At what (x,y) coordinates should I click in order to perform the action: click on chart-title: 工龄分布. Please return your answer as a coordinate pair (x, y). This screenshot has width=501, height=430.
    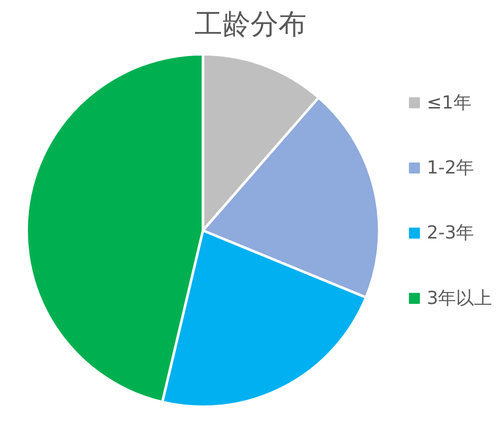
    Looking at the image, I should click on (250, 24).